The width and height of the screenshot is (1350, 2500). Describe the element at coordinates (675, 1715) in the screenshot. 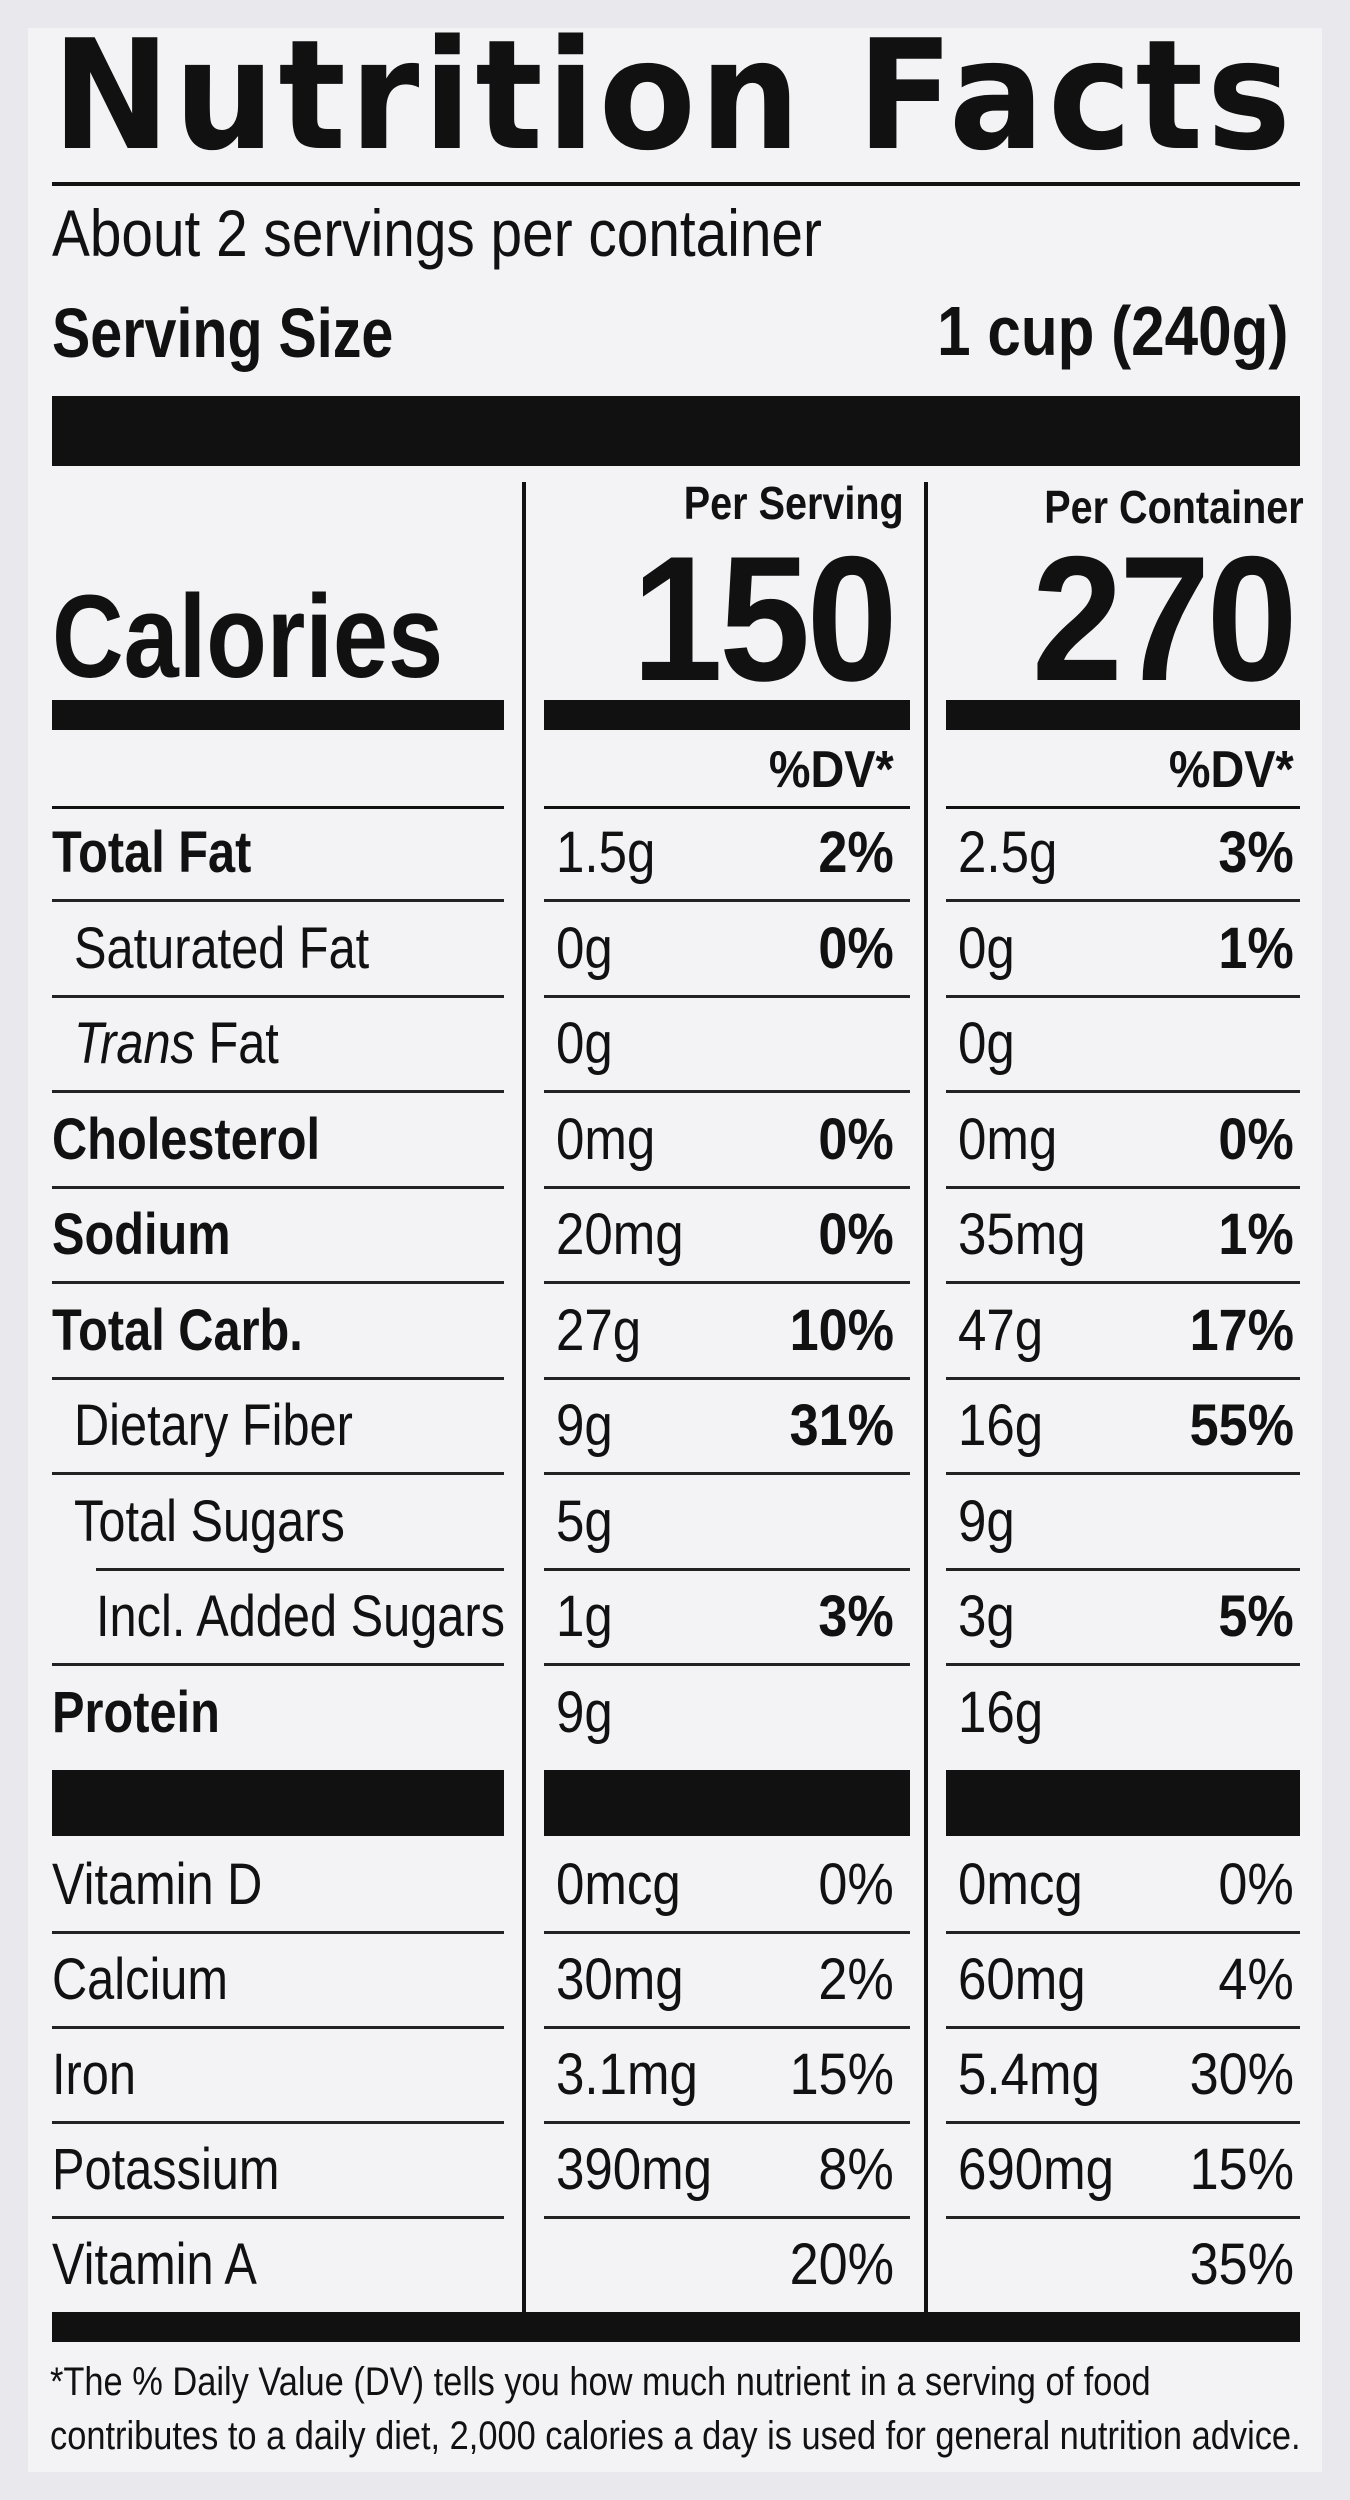

I see `nutrient-row: Protein 9g 16g` at that location.